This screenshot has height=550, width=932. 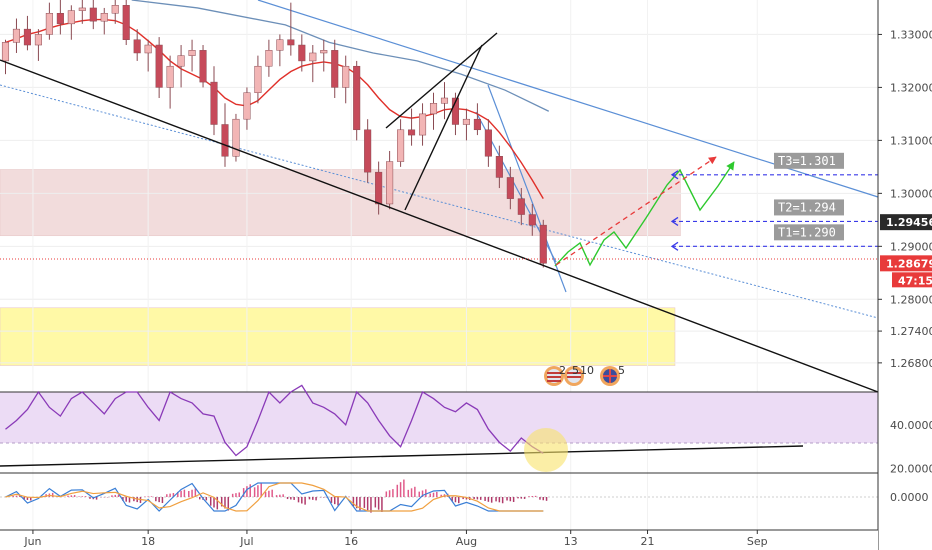 I want to click on time-tick-label: 21, so click(x=648, y=541).